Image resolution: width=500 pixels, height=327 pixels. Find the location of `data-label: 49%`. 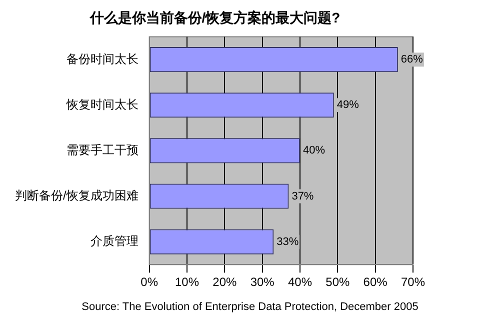

data-label: 49% is located at coordinates (348, 105).